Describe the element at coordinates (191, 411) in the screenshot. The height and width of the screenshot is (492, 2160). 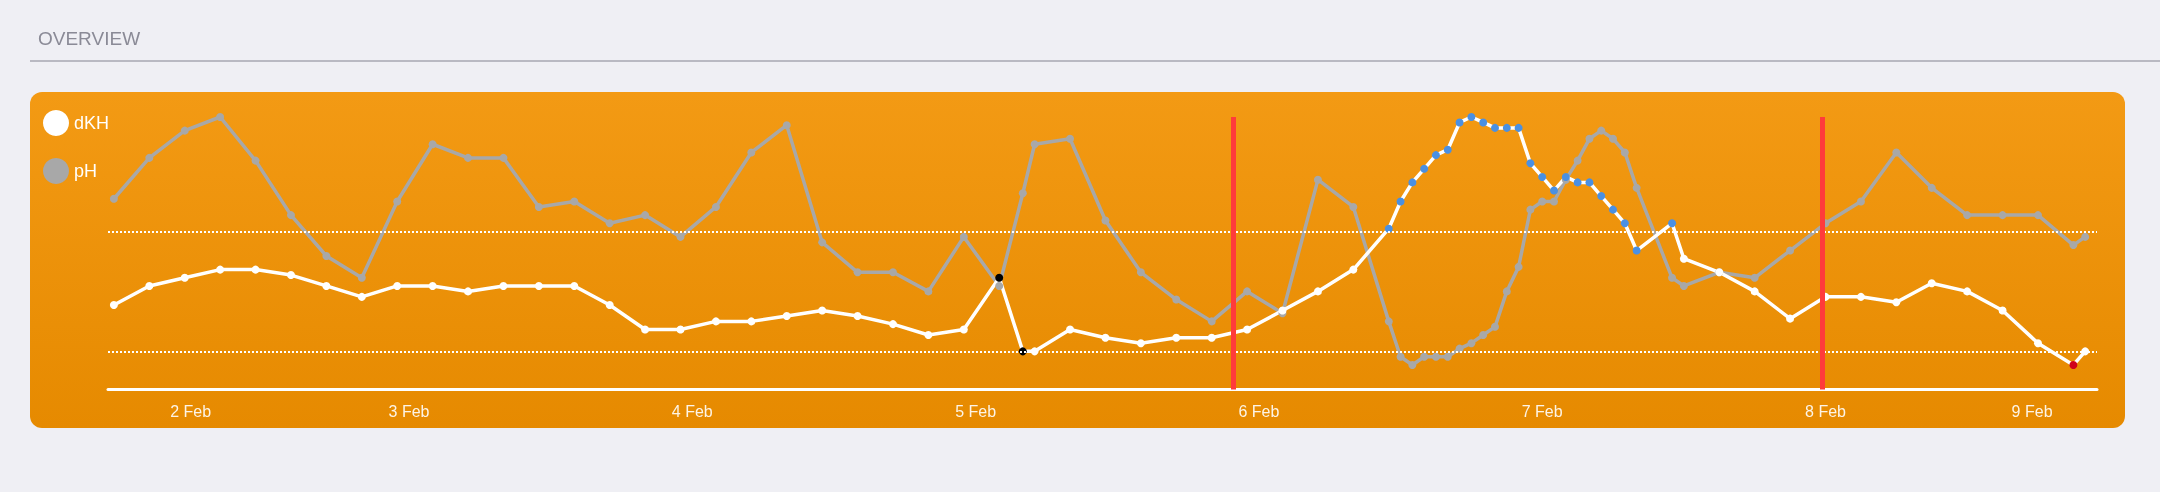
I see `x-tick-label: 2 Feb` at that location.